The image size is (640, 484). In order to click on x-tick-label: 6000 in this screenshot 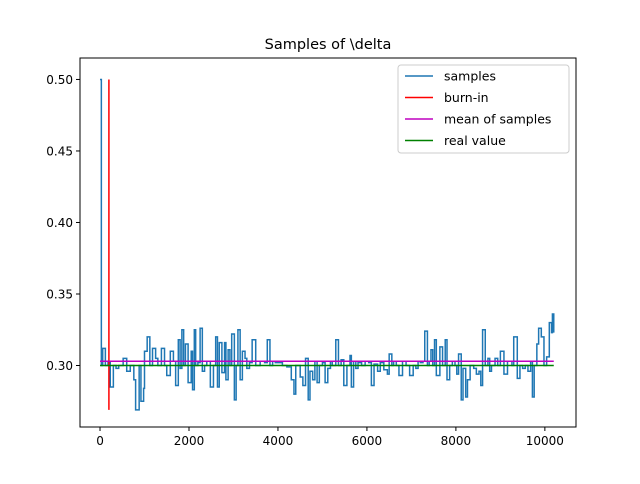, I will do `click(367, 441)`.